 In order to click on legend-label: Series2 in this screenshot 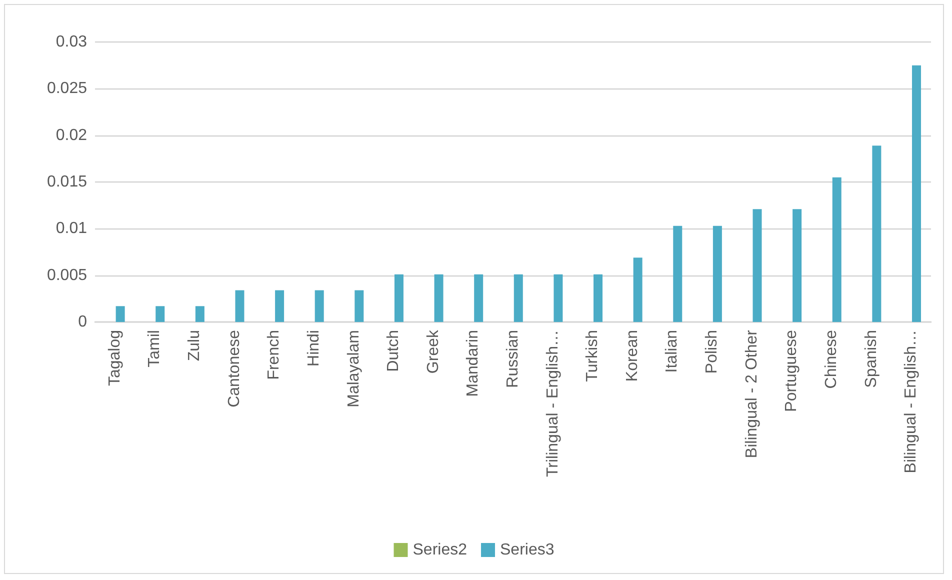, I will do `click(440, 550)`.